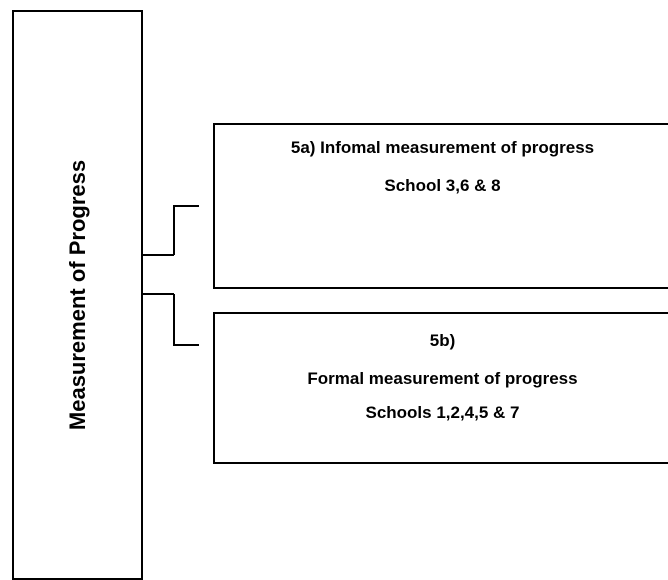 Image resolution: width=668 pixels, height=580 pixels. What do you see at coordinates (186, 230) in the screenshot?
I see `connector-to-5a` at bounding box center [186, 230].